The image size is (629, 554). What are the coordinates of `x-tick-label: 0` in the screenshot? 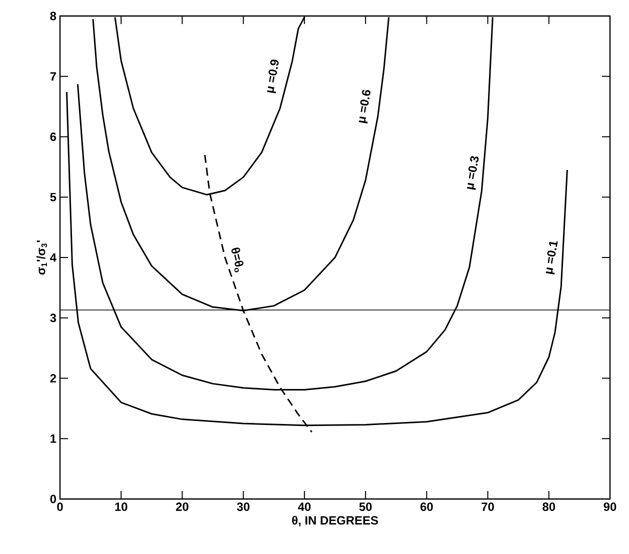 It's located at (60, 506).